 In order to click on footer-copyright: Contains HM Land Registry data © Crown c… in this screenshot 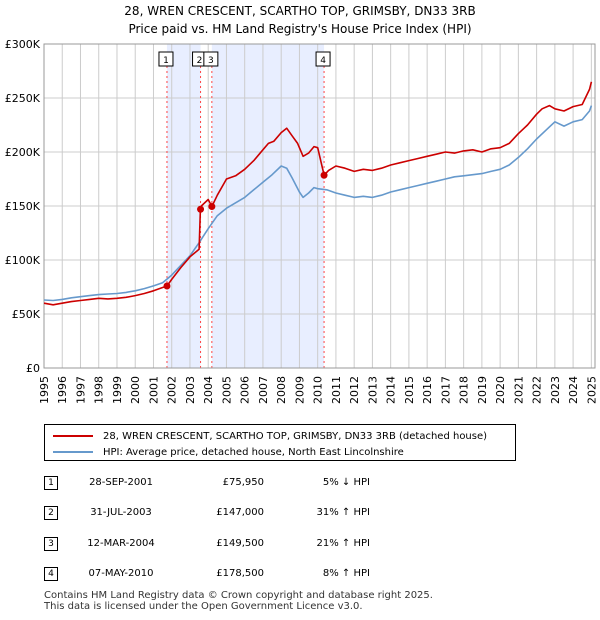, I will do `click(238, 595)`.